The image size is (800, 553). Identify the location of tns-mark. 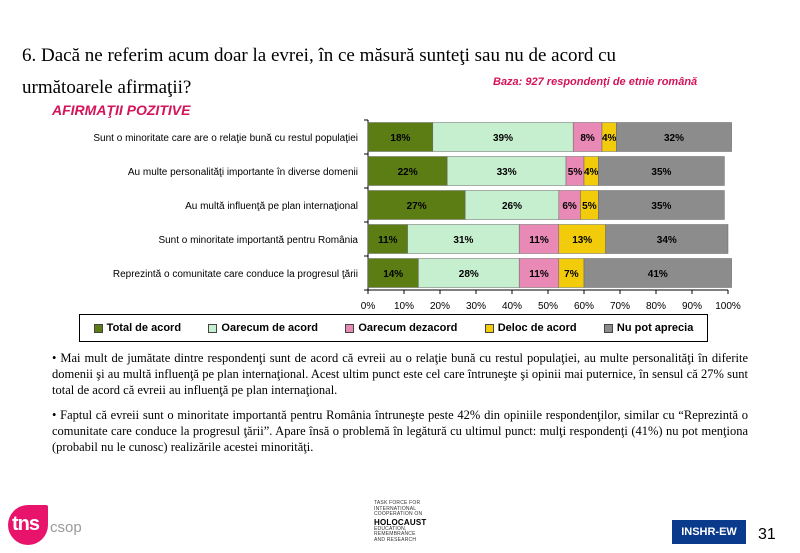
(28, 525).